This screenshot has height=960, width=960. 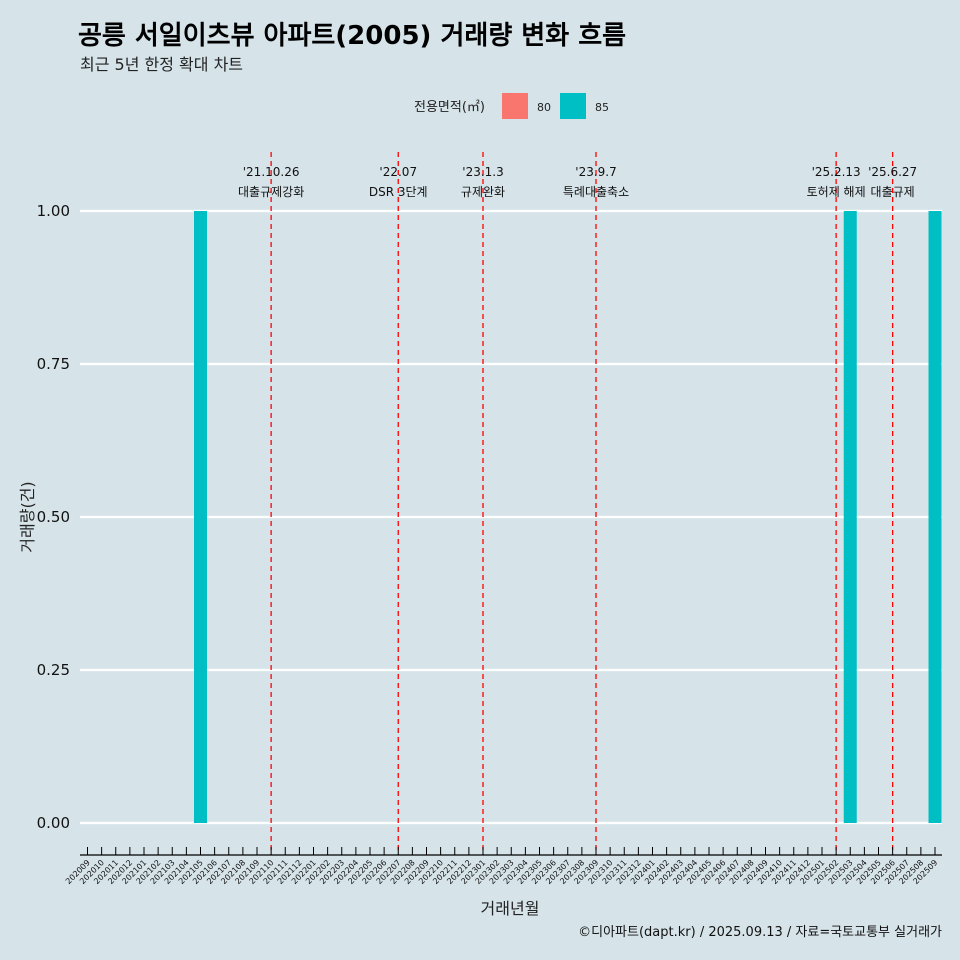 I want to click on event-date: '23.9.7, so click(x=595, y=172).